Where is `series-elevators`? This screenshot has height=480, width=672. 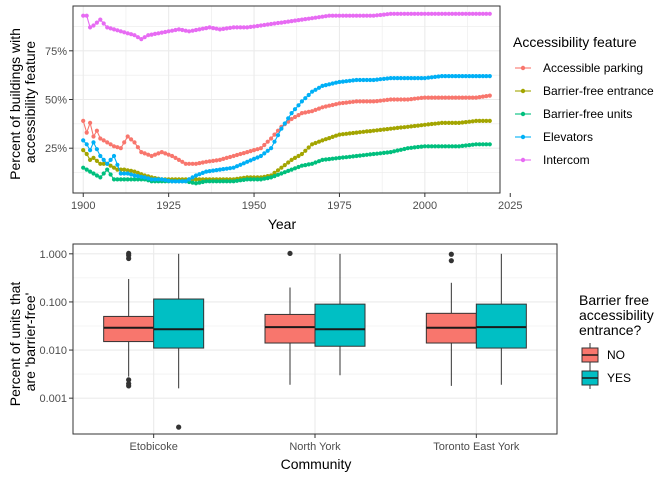 series-elevators is located at coordinates (286, 129).